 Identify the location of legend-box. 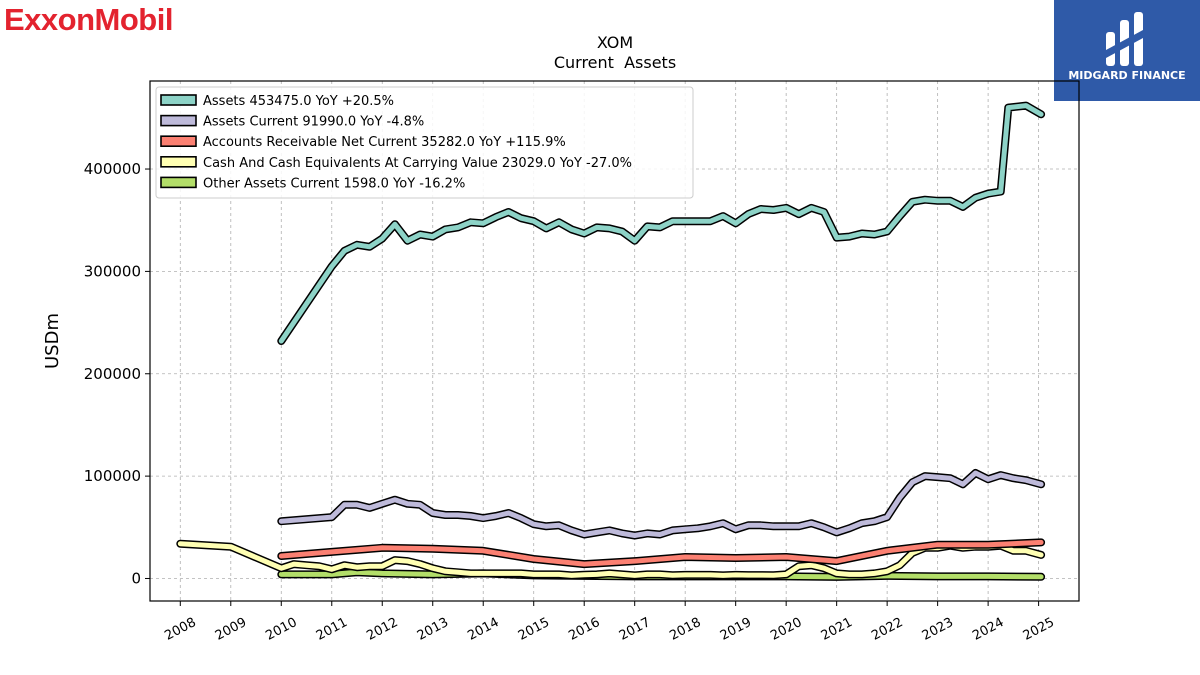
(424, 142).